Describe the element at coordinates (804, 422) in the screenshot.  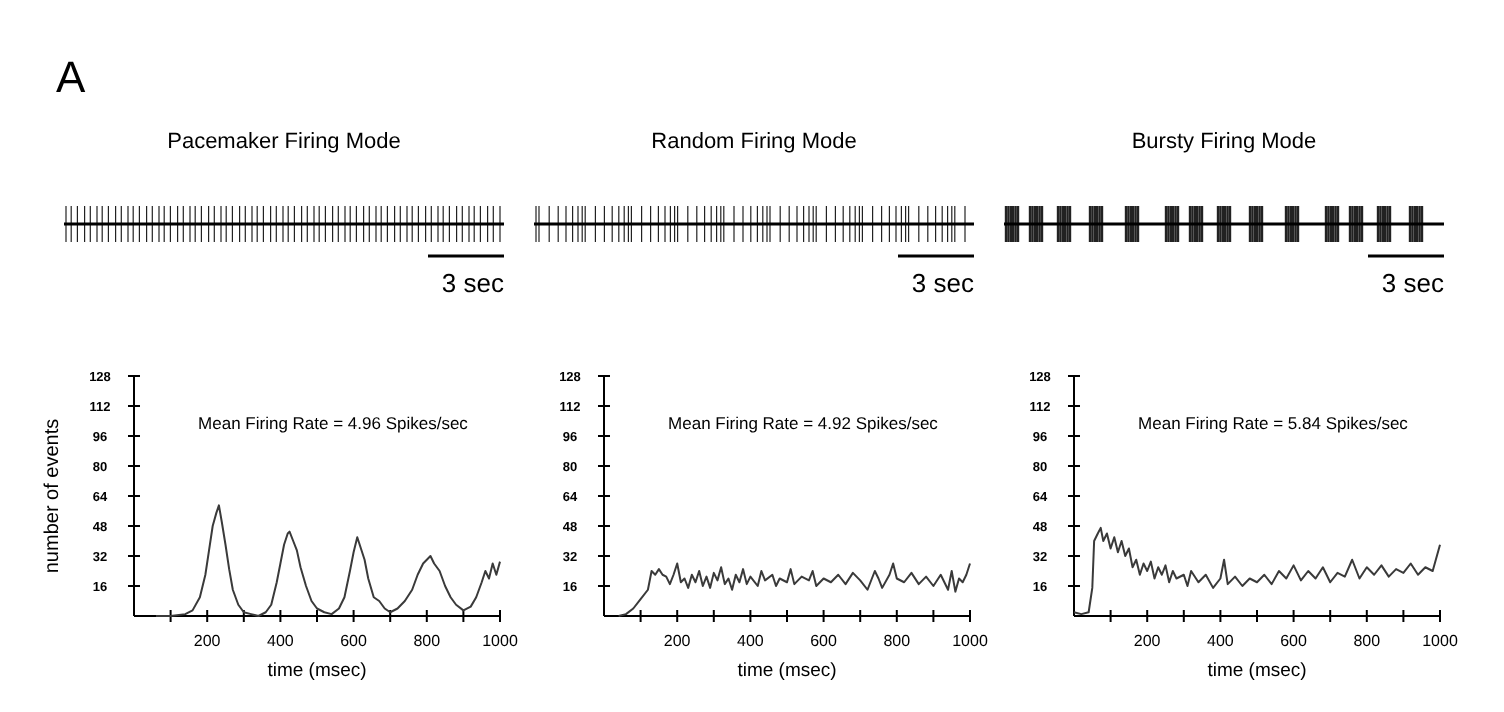
I see `annotation: Mean Firing Rate = 4.92 Spikes/sec` at that location.